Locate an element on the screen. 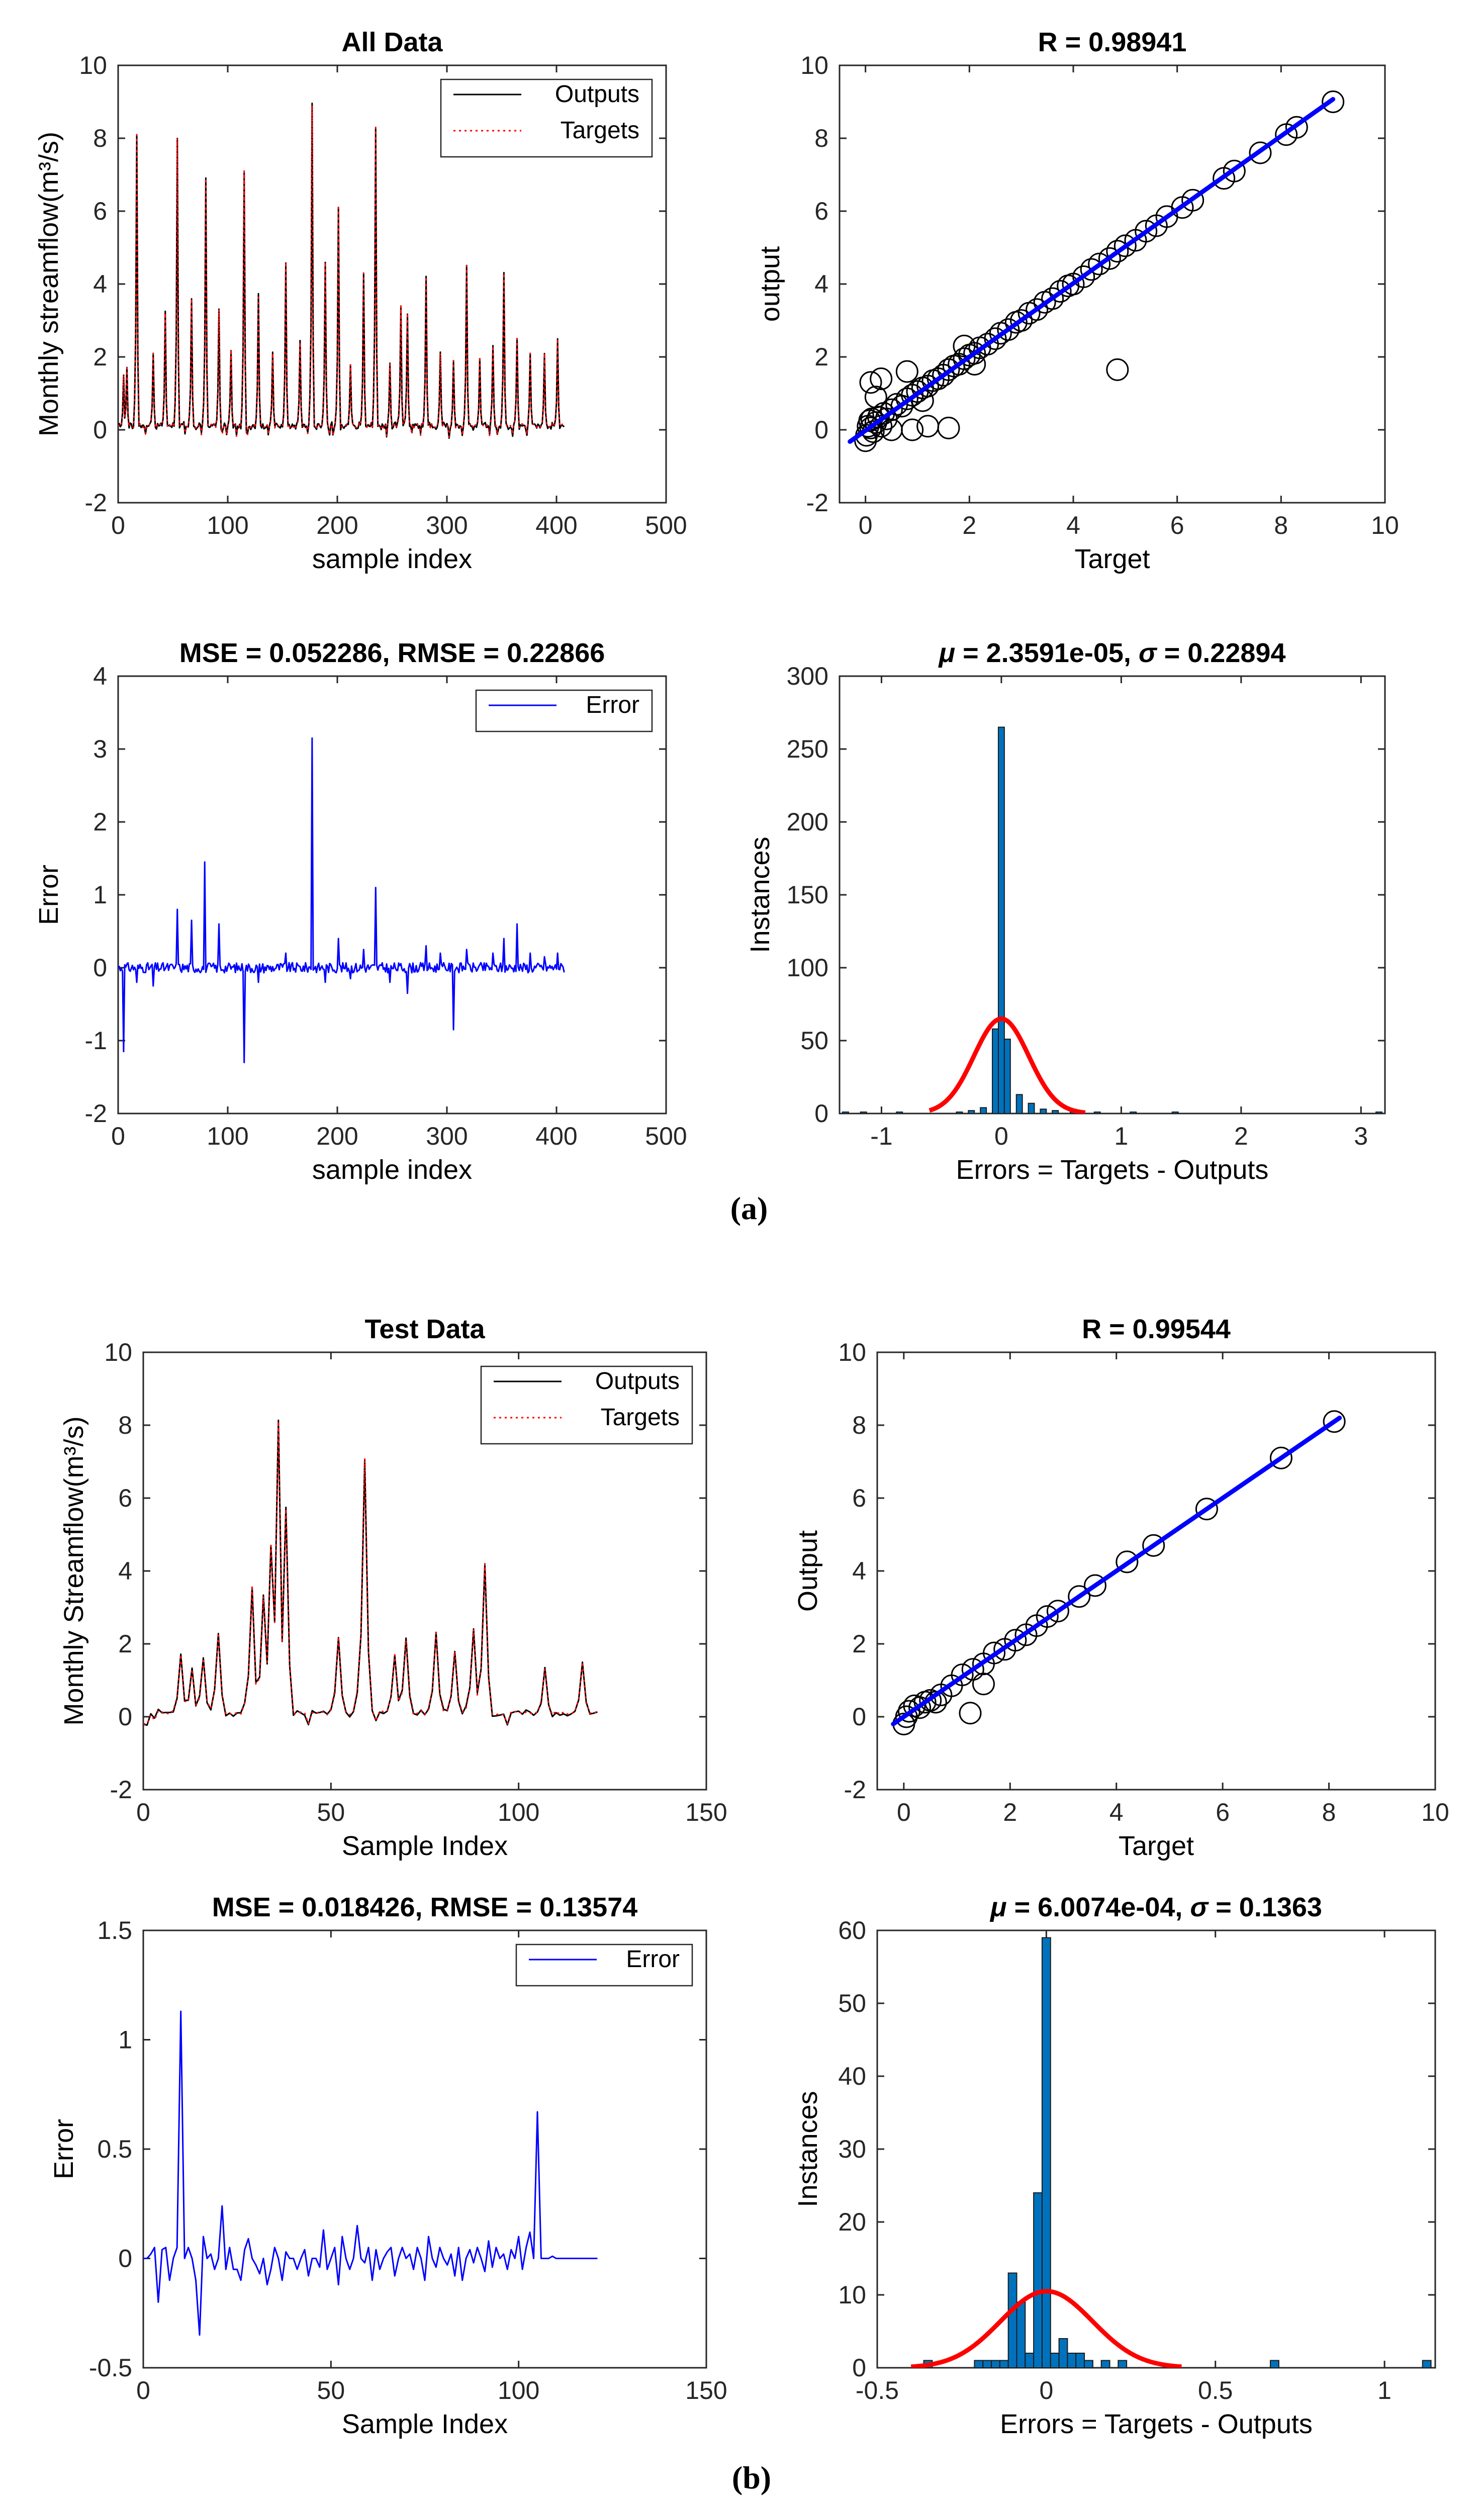  title-part: = 2.3591e-05, is located at coordinates (1047, 653).